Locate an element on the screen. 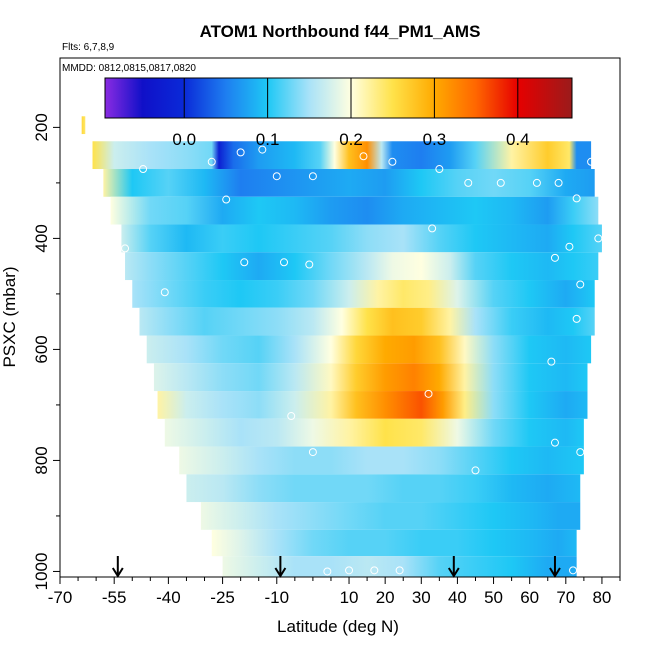 This screenshot has width=650, height=650. x-tick-label: 40 is located at coordinates (457, 597).